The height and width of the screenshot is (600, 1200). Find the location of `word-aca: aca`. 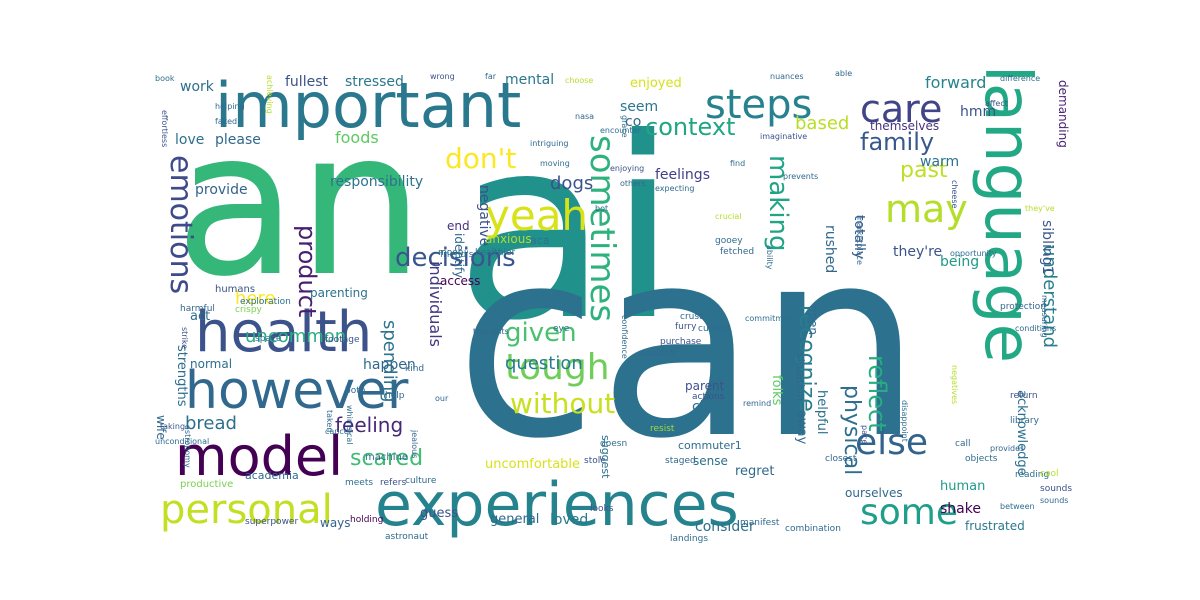

word-aca: aca is located at coordinates (540, 240).